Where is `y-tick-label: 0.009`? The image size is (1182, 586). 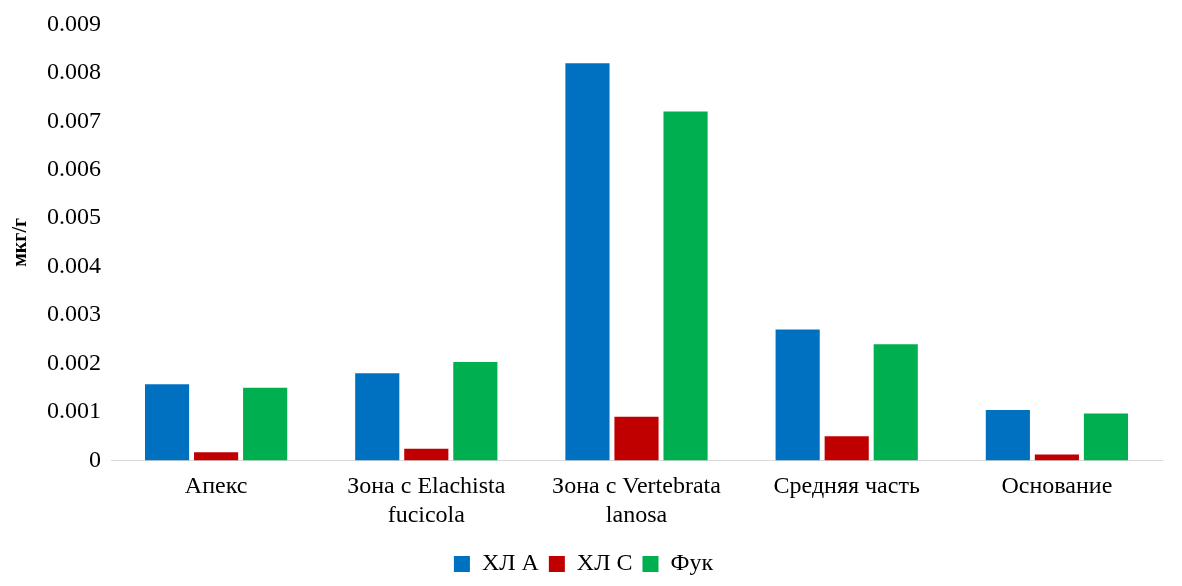 y-tick-label: 0.009 is located at coordinates (74, 22).